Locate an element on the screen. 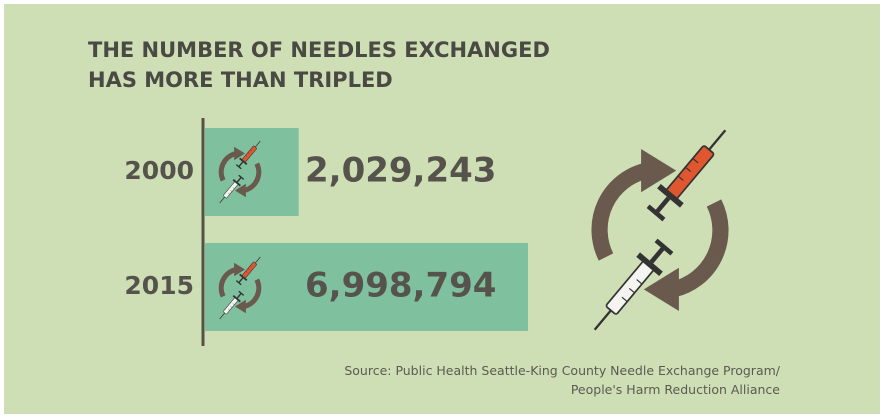 This screenshot has width=884, height=418. category-label: 2015 is located at coordinates (159, 285).